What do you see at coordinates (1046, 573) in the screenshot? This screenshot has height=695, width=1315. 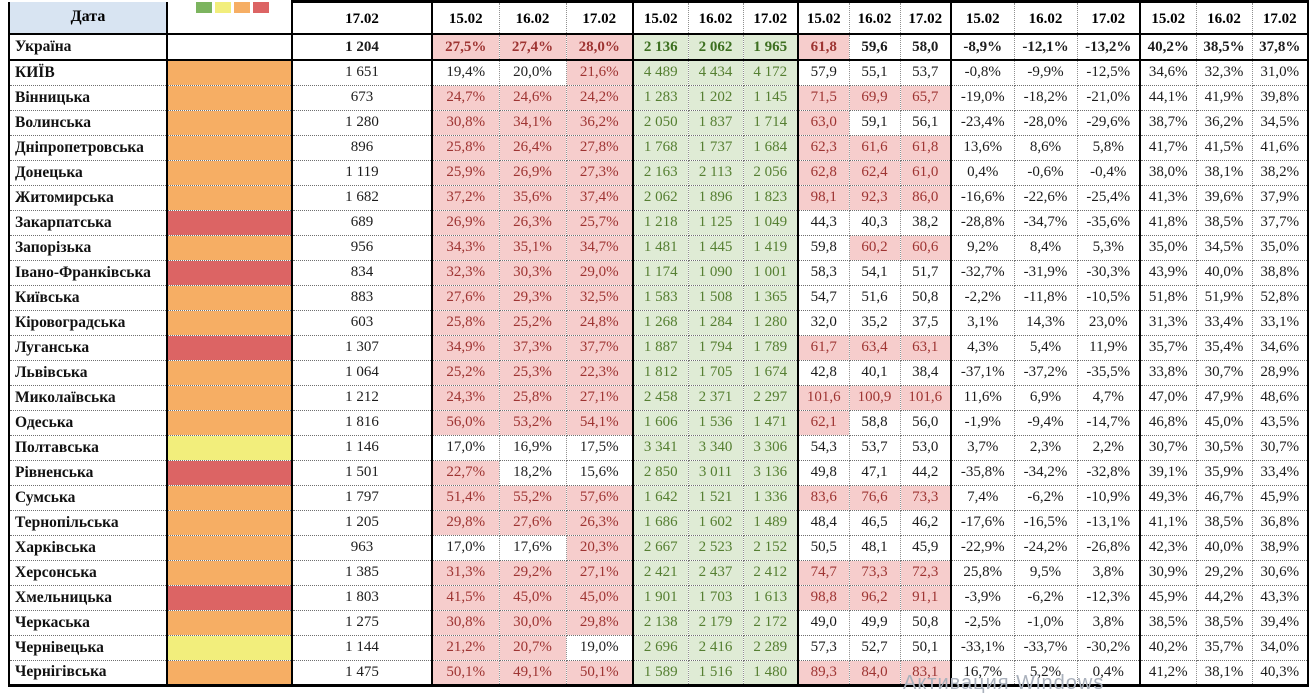 I see `delta-percent-cell: 9,5%` at bounding box center [1046, 573].